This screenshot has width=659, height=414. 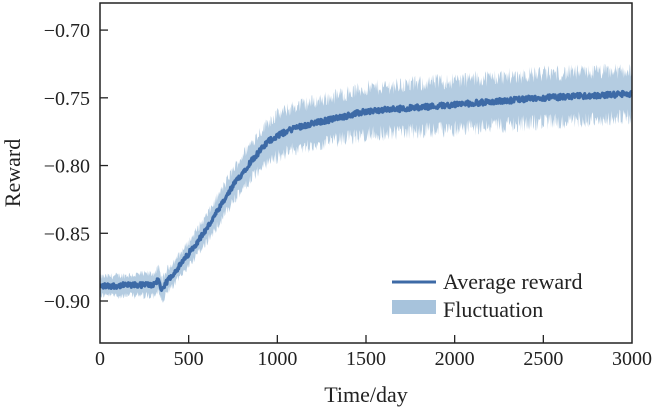 I want to click on x-axis-label: Time/day, so click(x=366, y=394).